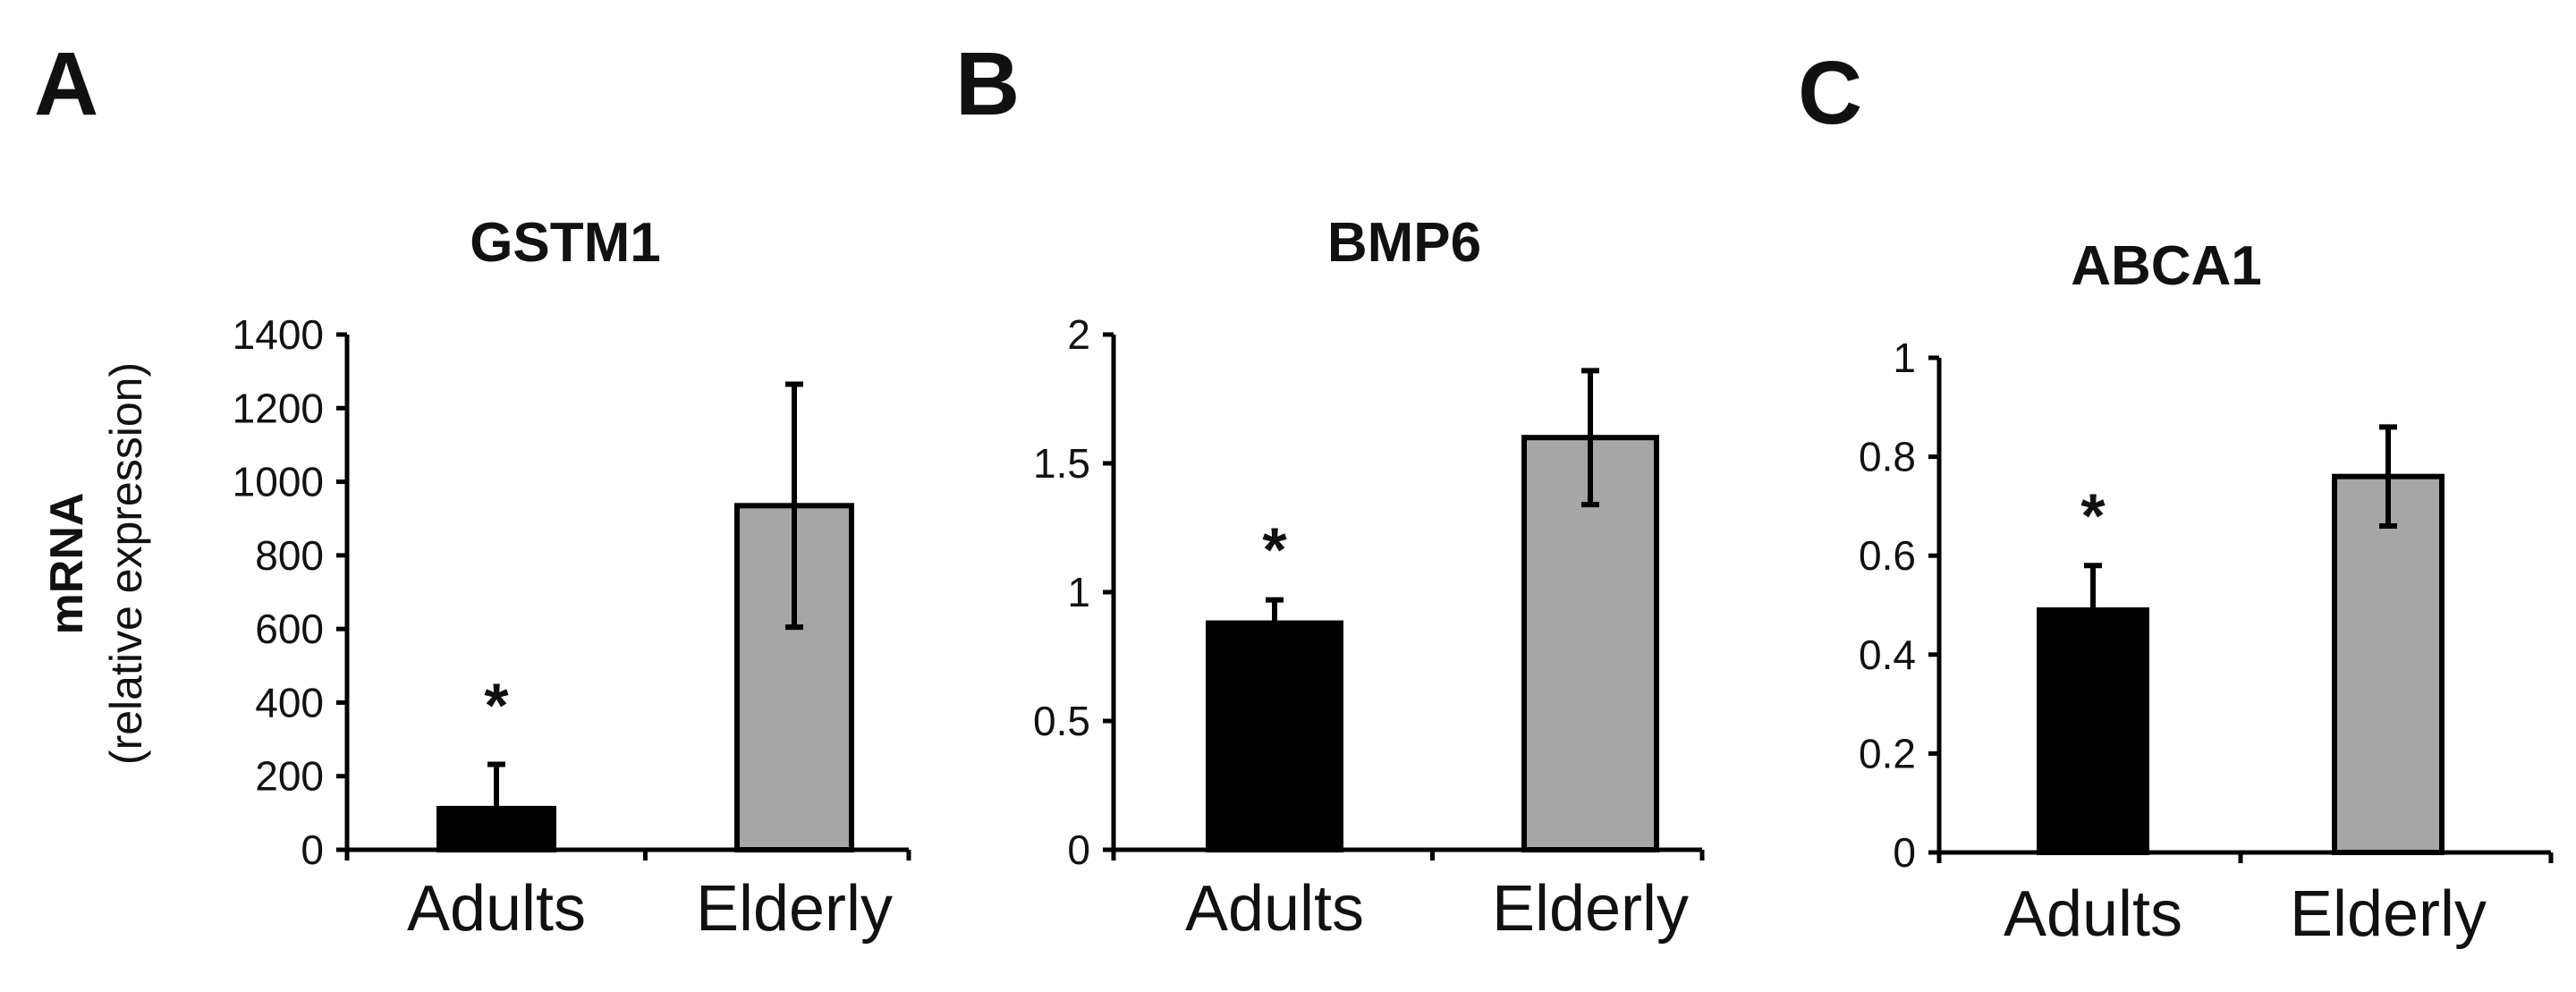 Image resolution: width=2576 pixels, height=992 pixels. I want to click on chart-title: ABCA1, so click(2166, 266).